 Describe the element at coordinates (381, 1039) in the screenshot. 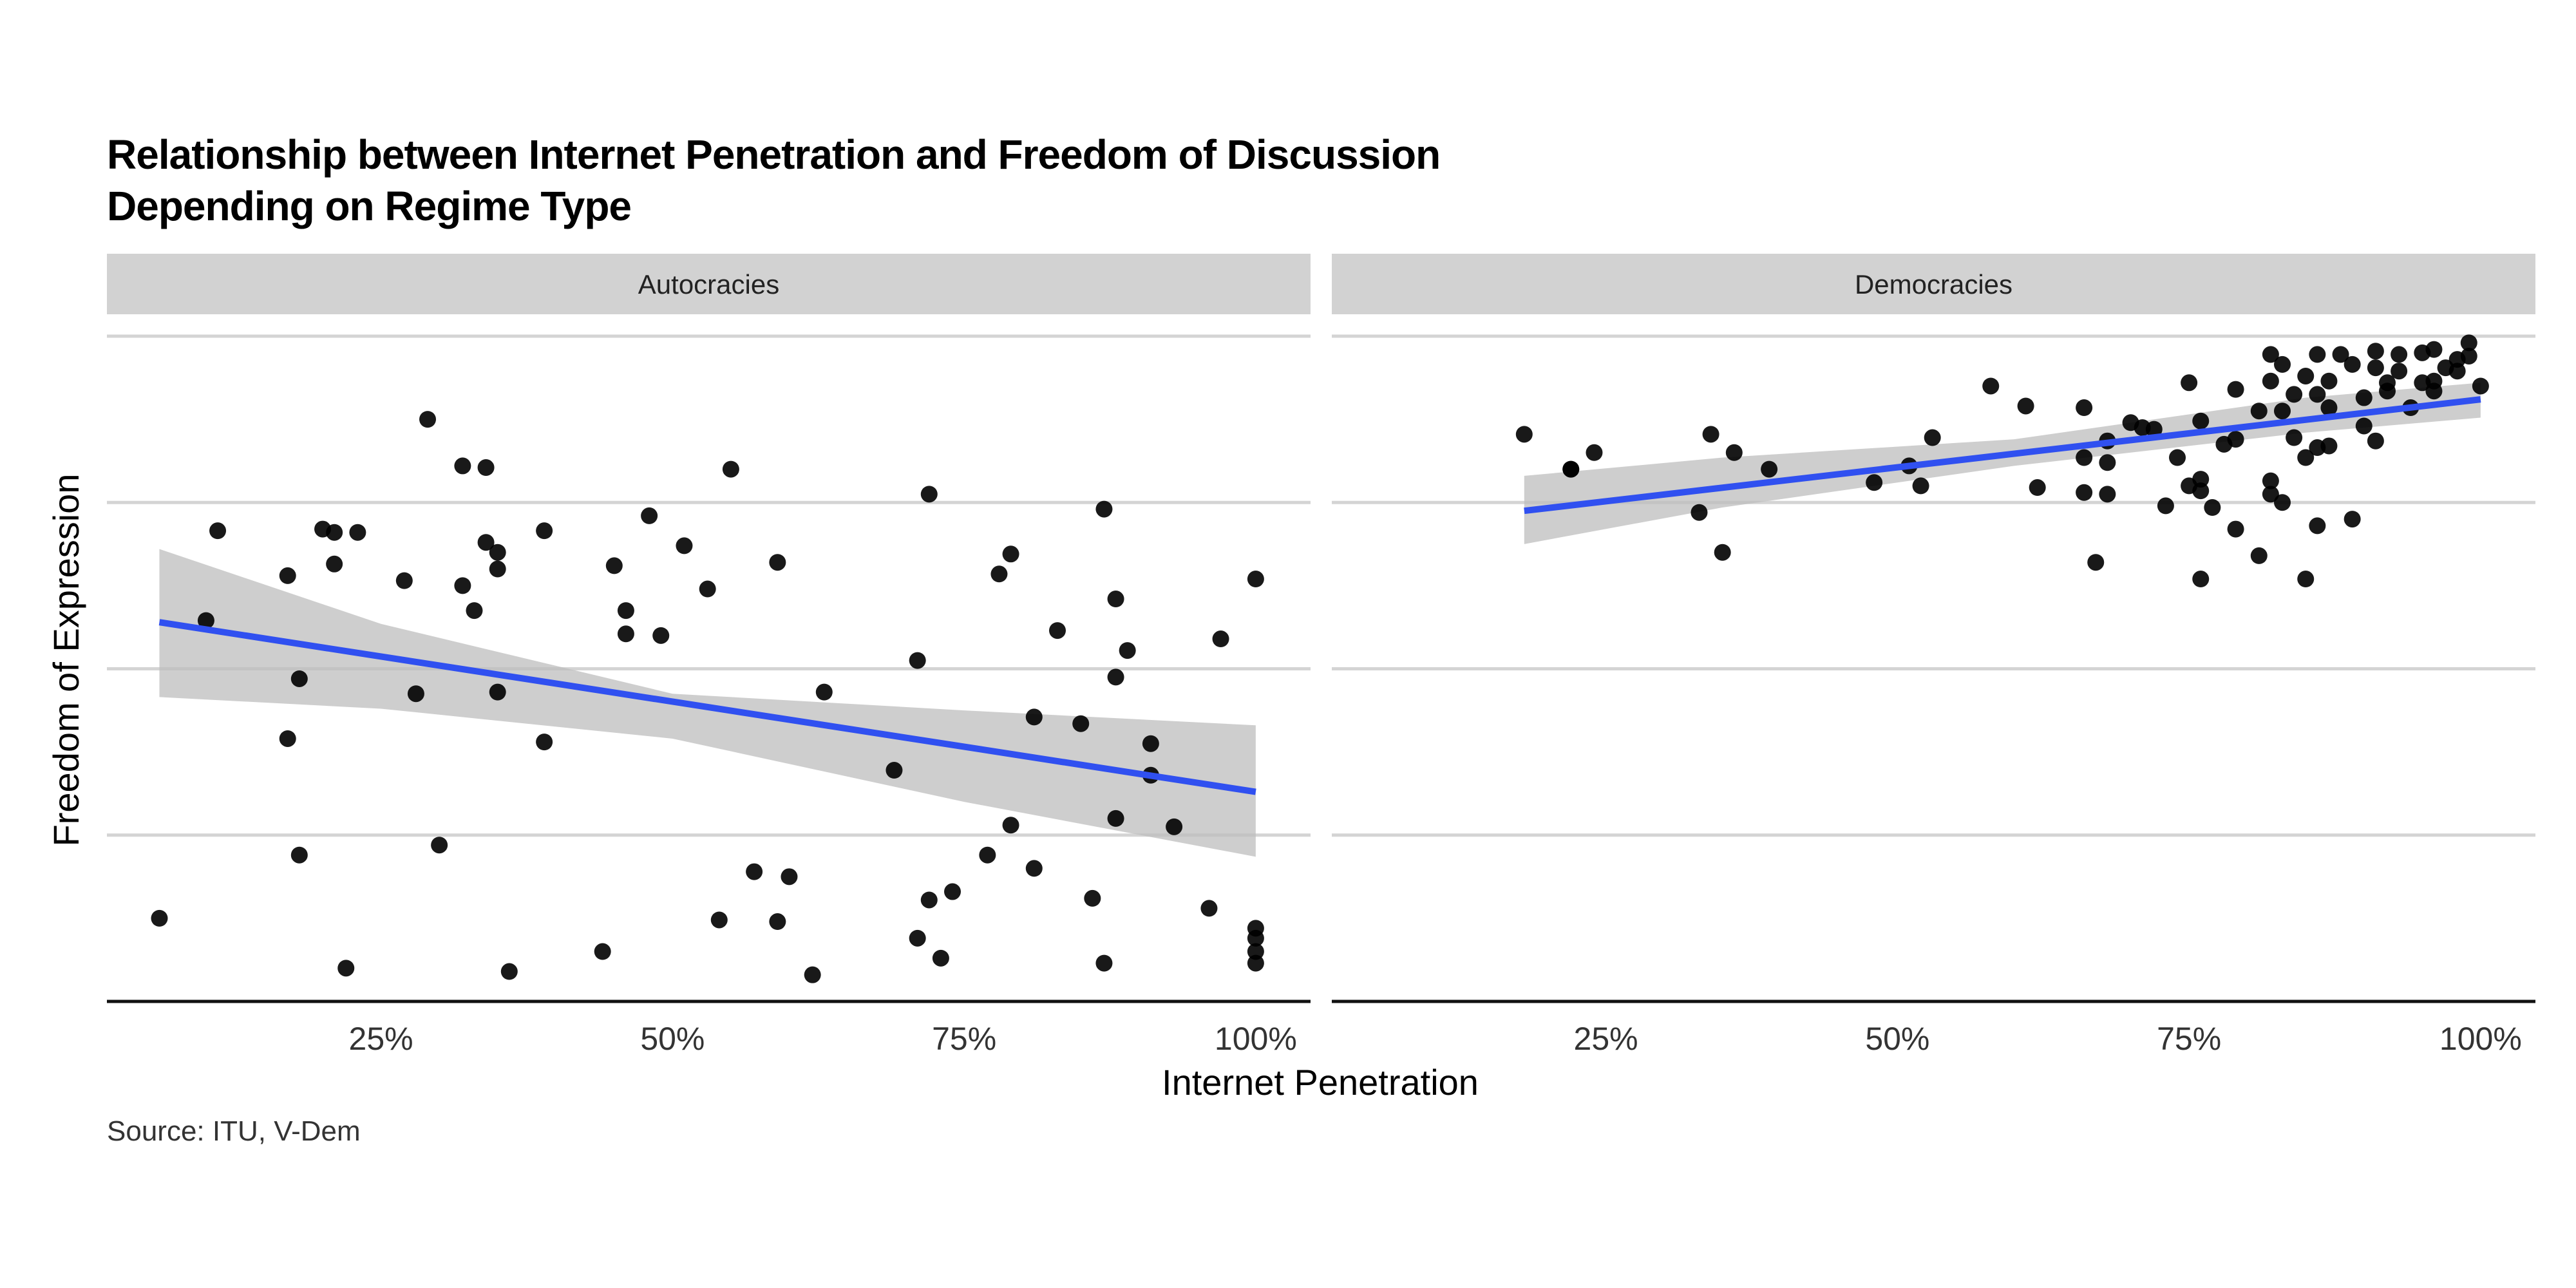

I see `x-tick-label: 25%` at that location.